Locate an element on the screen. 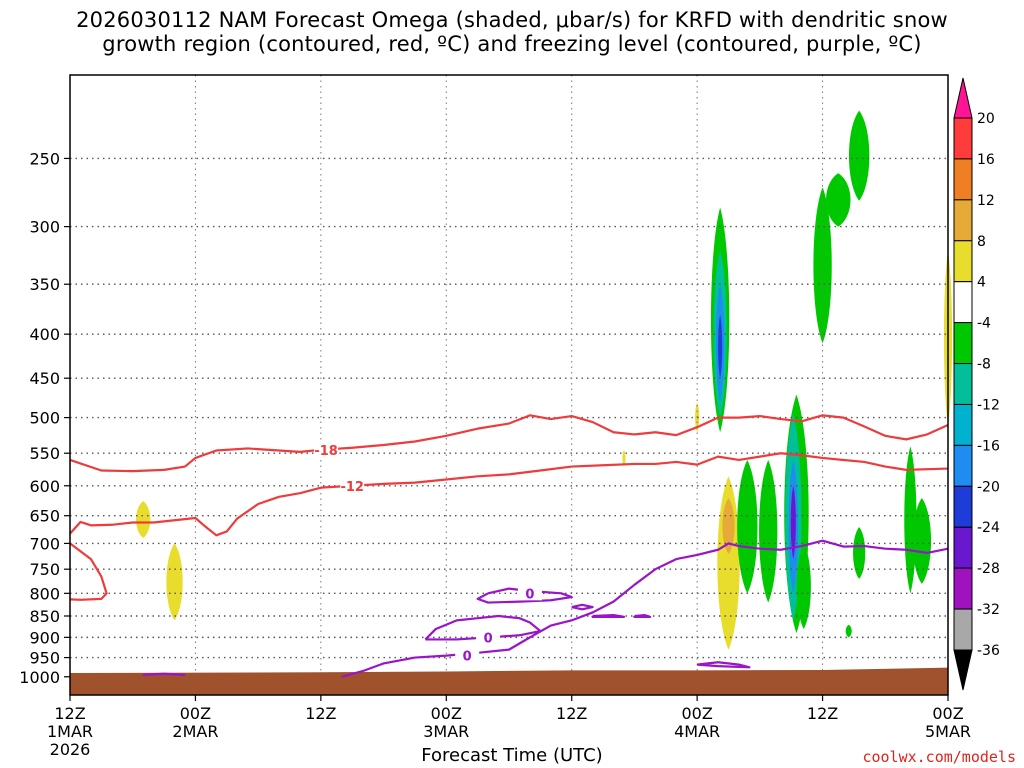 This screenshot has height=768, width=1024. contour-label-5: 0 is located at coordinates (529, 594).